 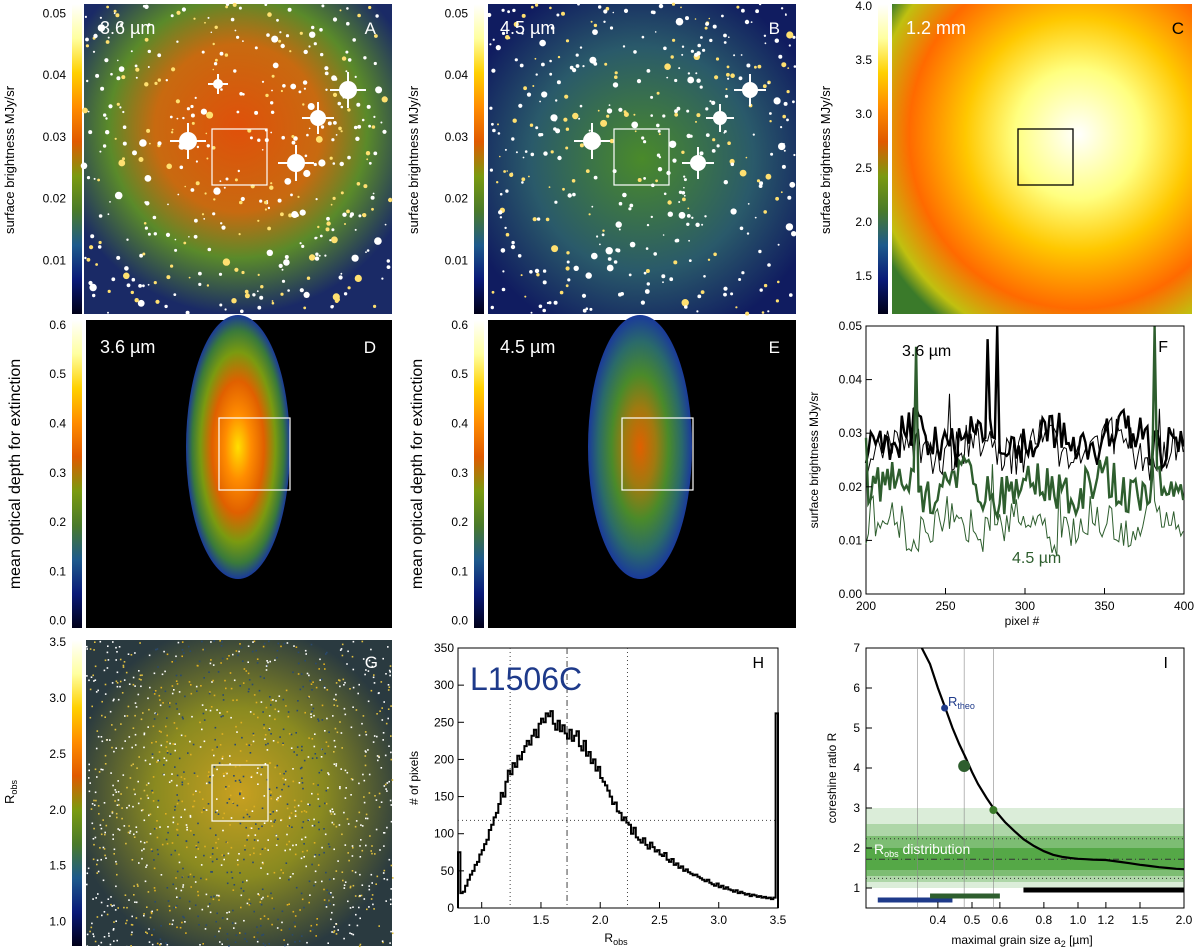 What do you see at coordinates (370, 347) in the screenshot?
I see `panel-d-letter: D` at bounding box center [370, 347].